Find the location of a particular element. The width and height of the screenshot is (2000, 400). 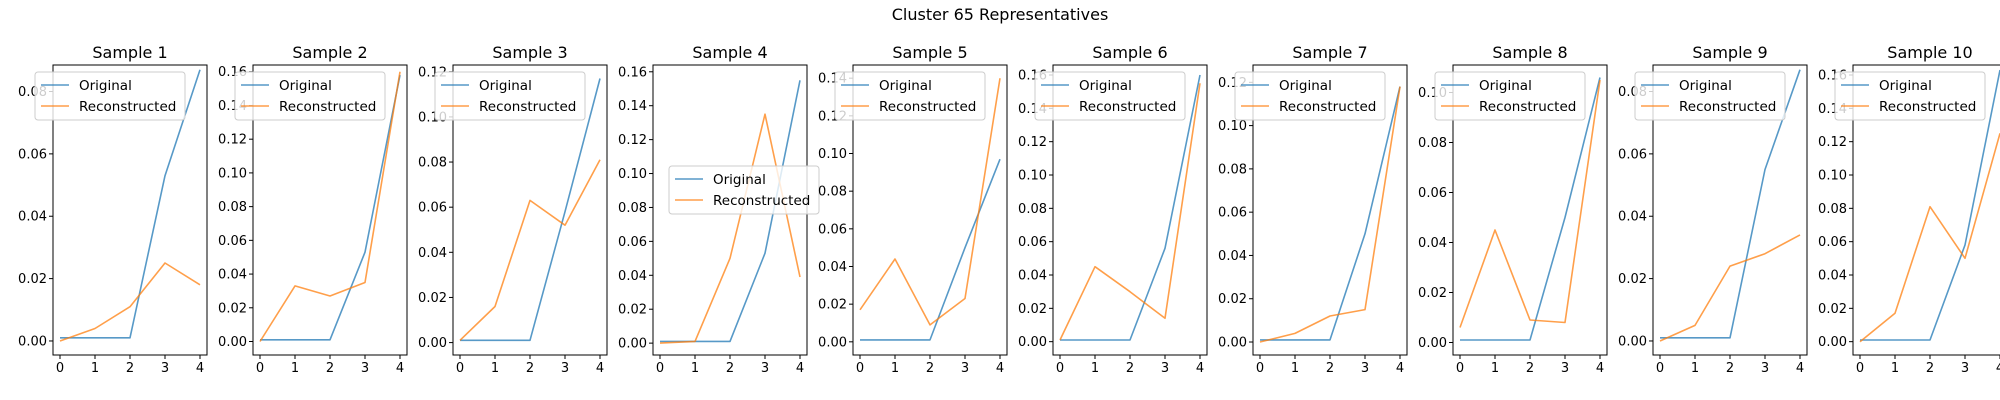

panel-title: Sample 9 is located at coordinates (1729, 52).